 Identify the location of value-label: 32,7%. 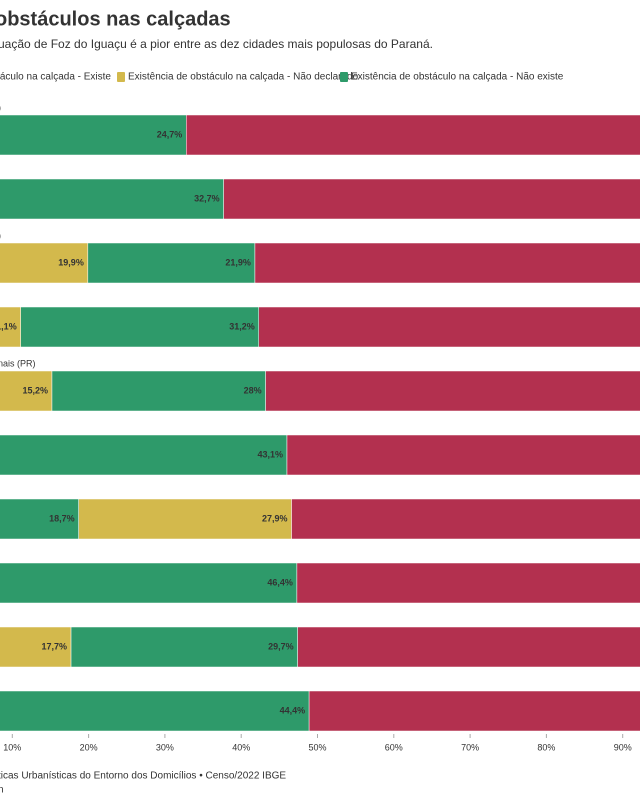
(207, 198).